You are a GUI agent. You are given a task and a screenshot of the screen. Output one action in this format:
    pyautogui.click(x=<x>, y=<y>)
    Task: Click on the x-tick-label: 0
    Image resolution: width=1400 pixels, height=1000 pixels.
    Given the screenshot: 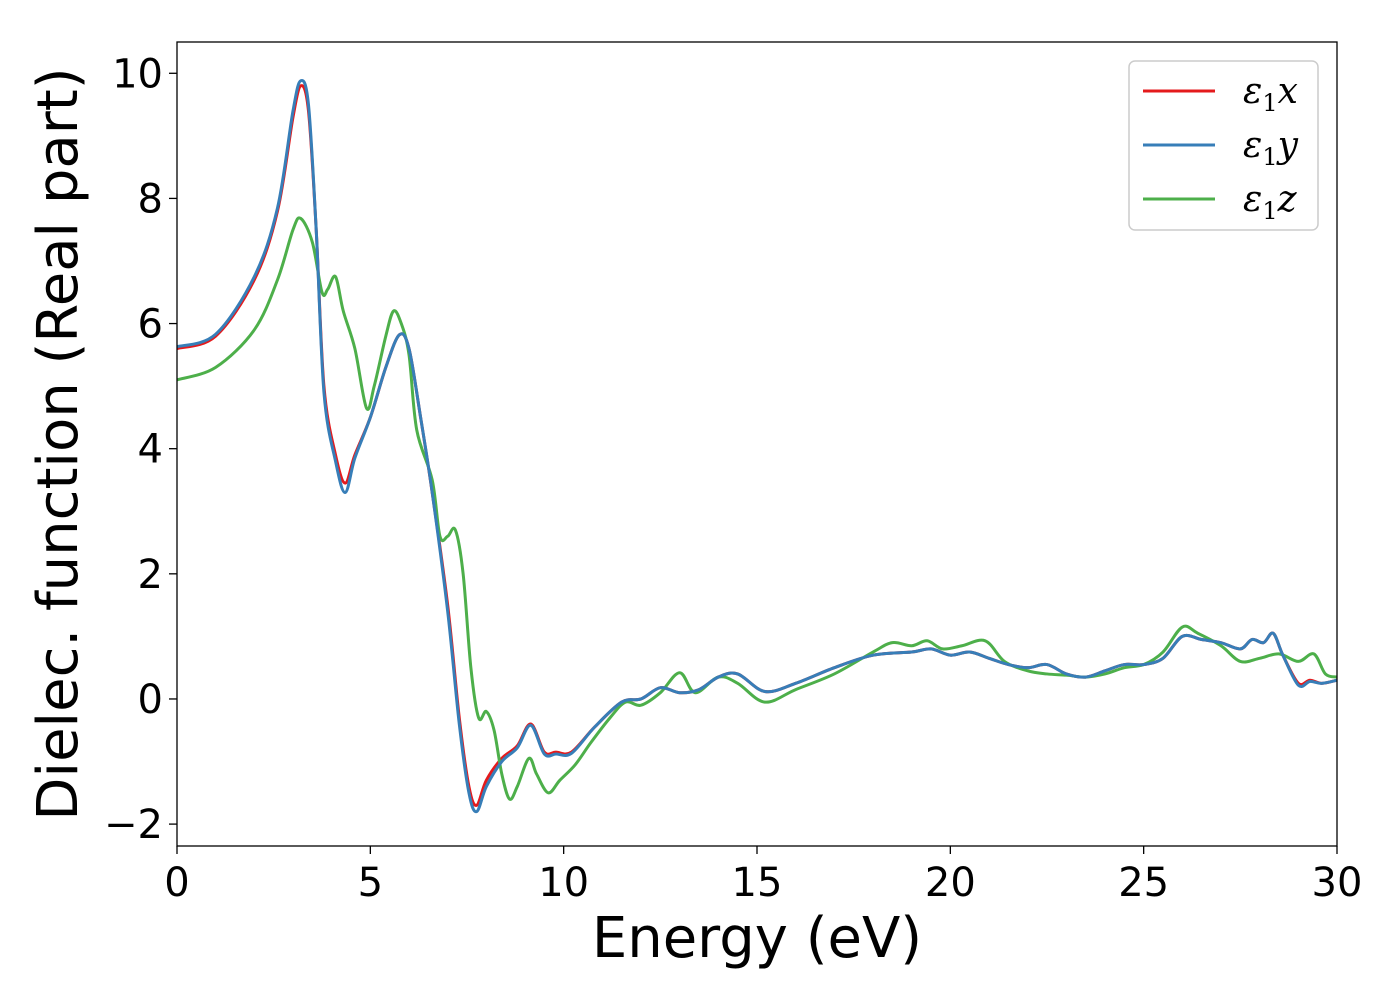 What is the action you would take?
    pyautogui.click(x=176, y=883)
    